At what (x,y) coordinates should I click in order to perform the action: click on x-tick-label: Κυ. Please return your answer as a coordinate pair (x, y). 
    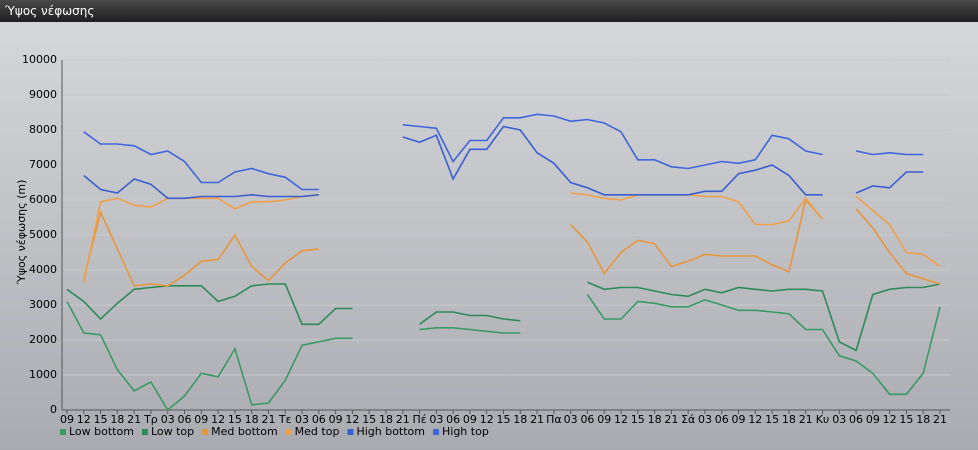
    Looking at the image, I should click on (823, 419).